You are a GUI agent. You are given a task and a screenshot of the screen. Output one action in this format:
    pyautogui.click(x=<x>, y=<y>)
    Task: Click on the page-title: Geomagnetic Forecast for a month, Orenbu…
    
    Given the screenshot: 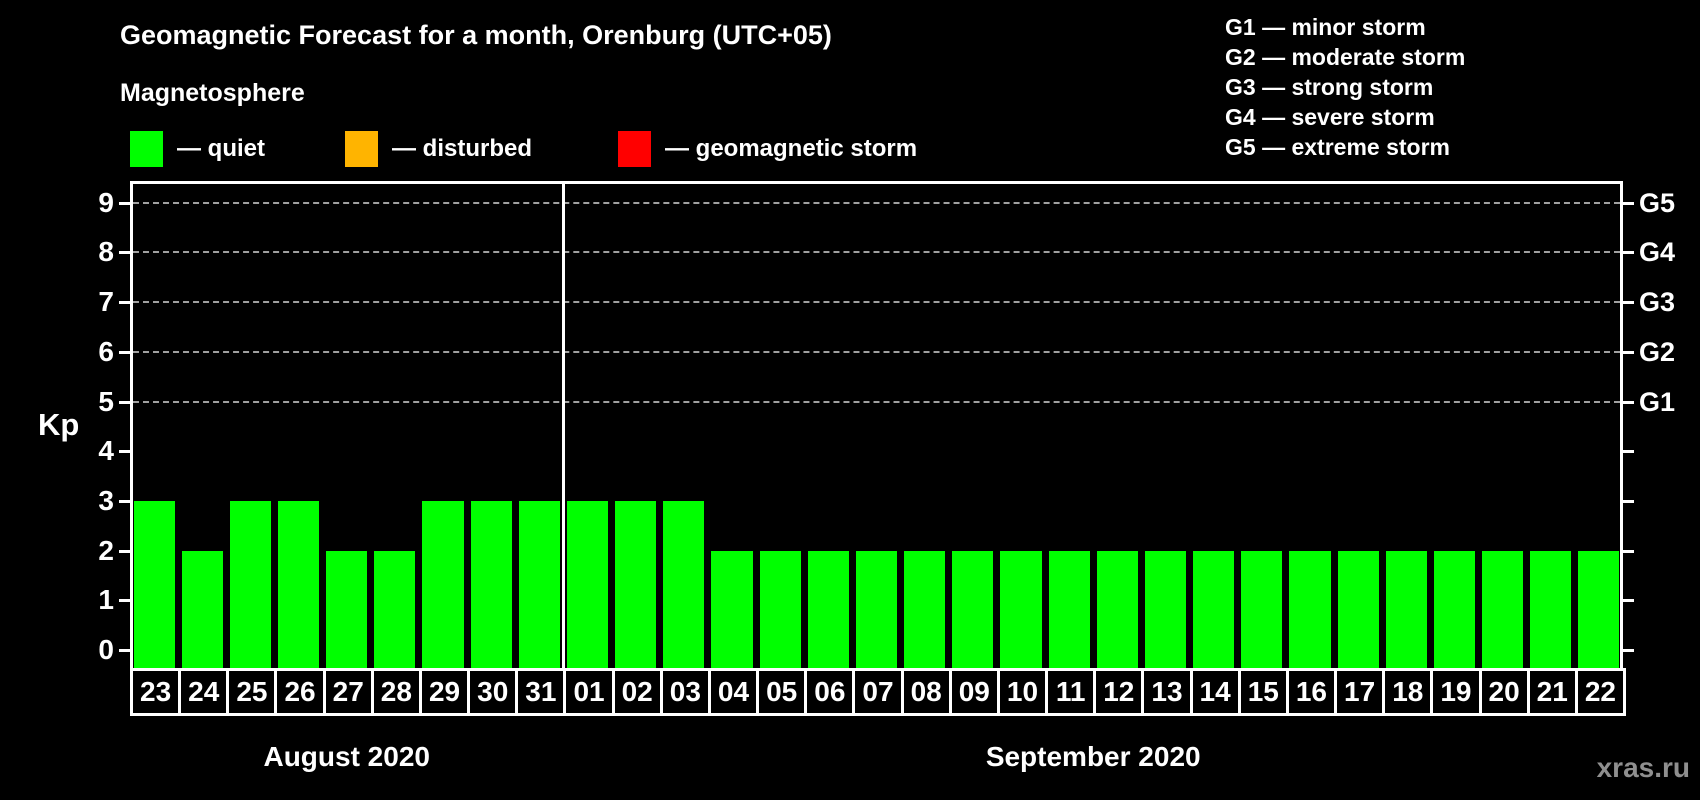 What is the action you would take?
    pyautogui.click(x=476, y=35)
    